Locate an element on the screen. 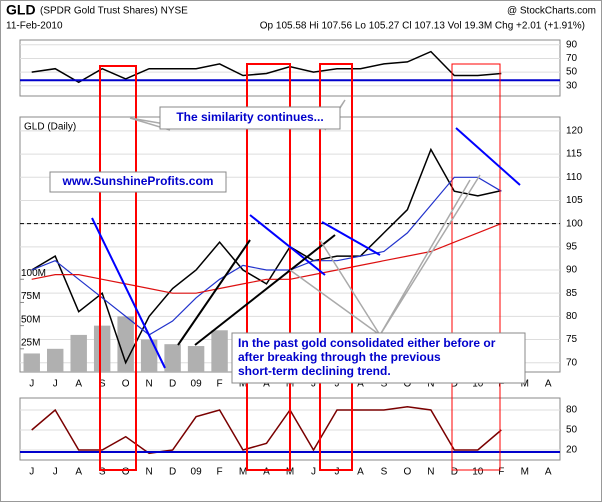 The height and width of the screenshot is (502, 602). symbol: GLD is located at coordinates (21, 10).